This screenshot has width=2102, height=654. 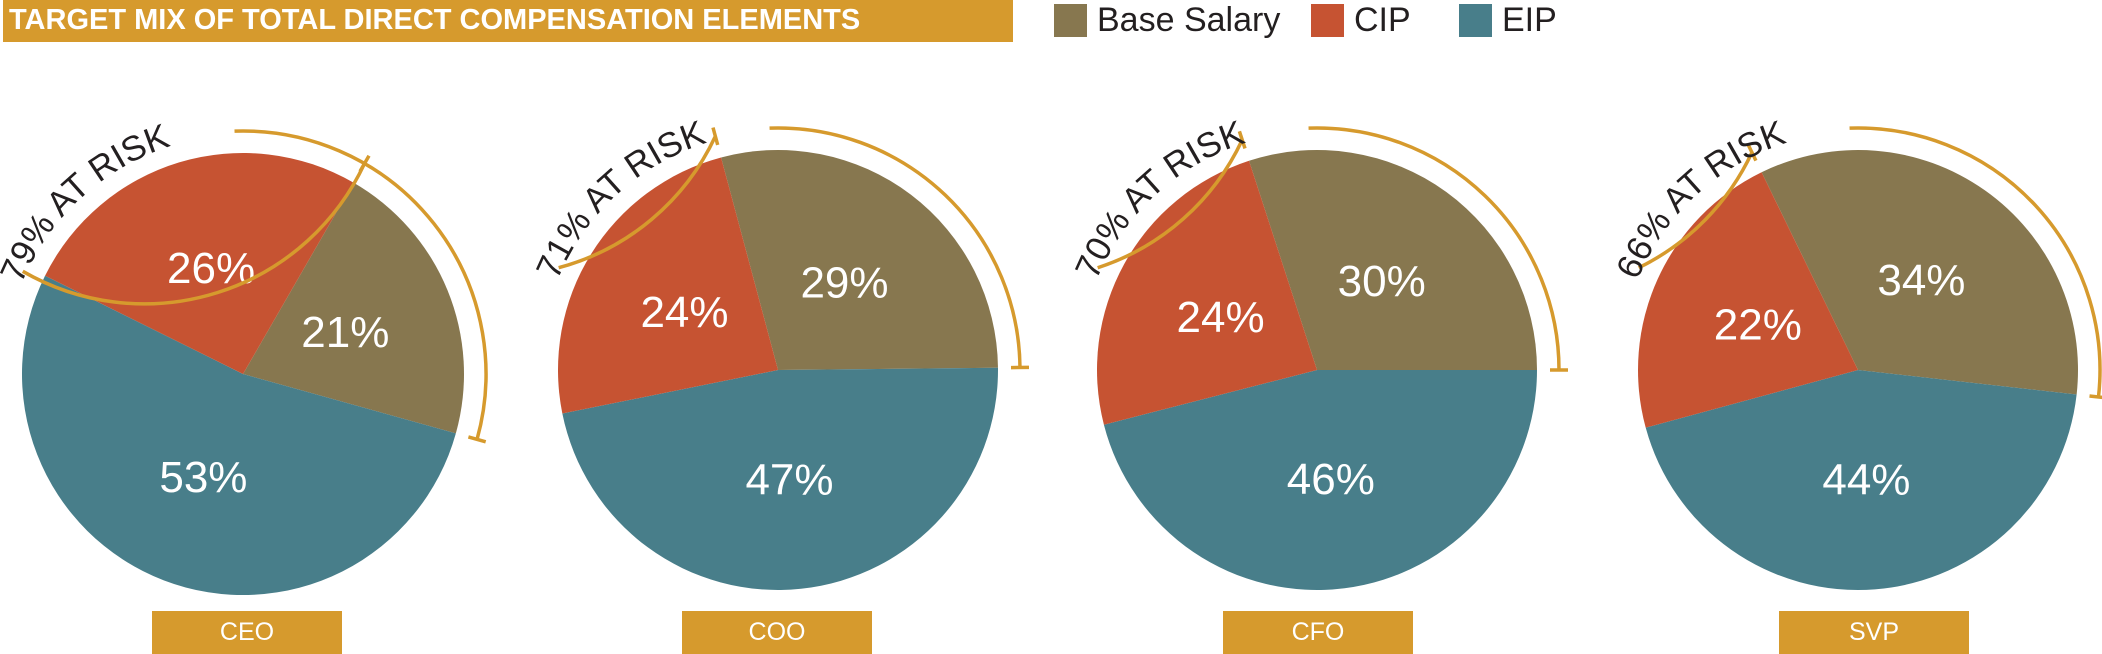 I want to click on pie-slice-svp-base-salary, so click(x=1919, y=272).